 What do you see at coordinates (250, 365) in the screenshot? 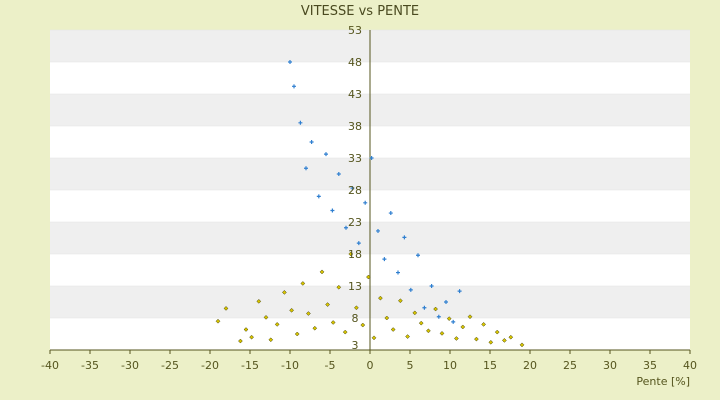
I see `x-tick-label: -15` at bounding box center [250, 365].